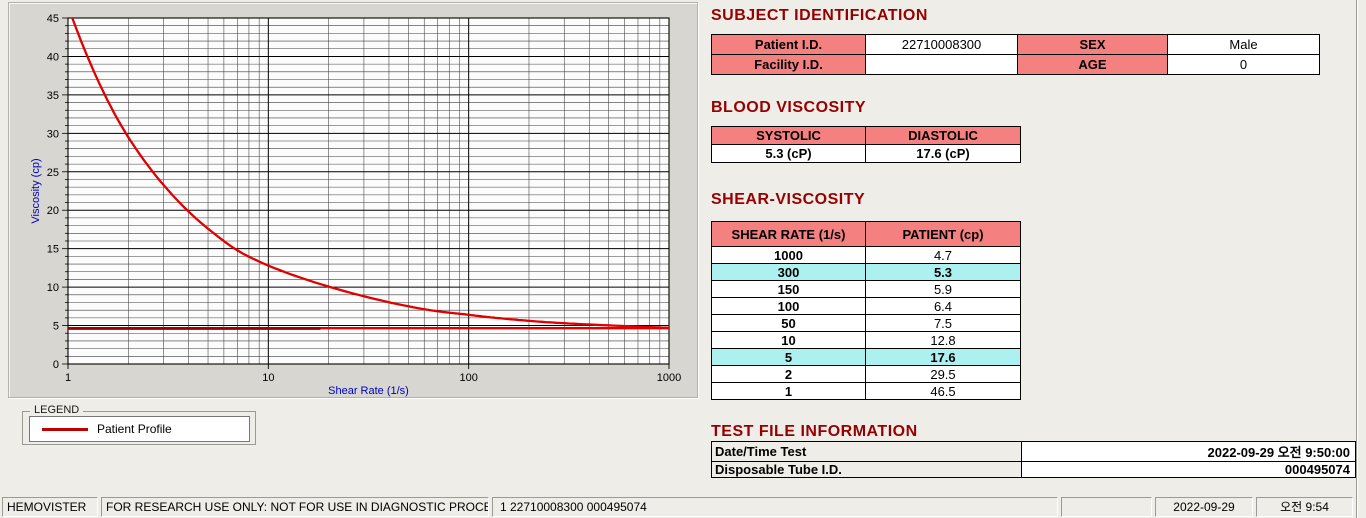  What do you see at coordinates (943, 234) in the screenshot?
I see `patient-column-header: PATIENT (cp)` at bounding box center [943, 234].